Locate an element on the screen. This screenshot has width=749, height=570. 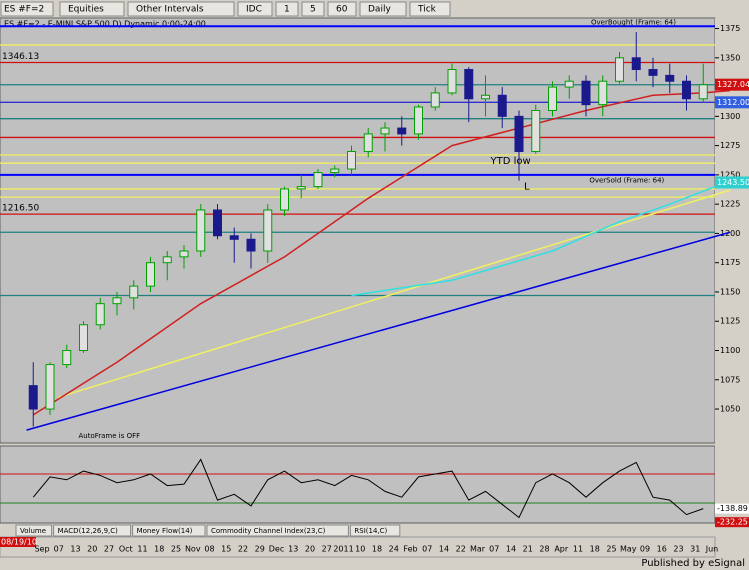
annotation: OverBought (Frame: 64) is located at coordinates (633, 23).